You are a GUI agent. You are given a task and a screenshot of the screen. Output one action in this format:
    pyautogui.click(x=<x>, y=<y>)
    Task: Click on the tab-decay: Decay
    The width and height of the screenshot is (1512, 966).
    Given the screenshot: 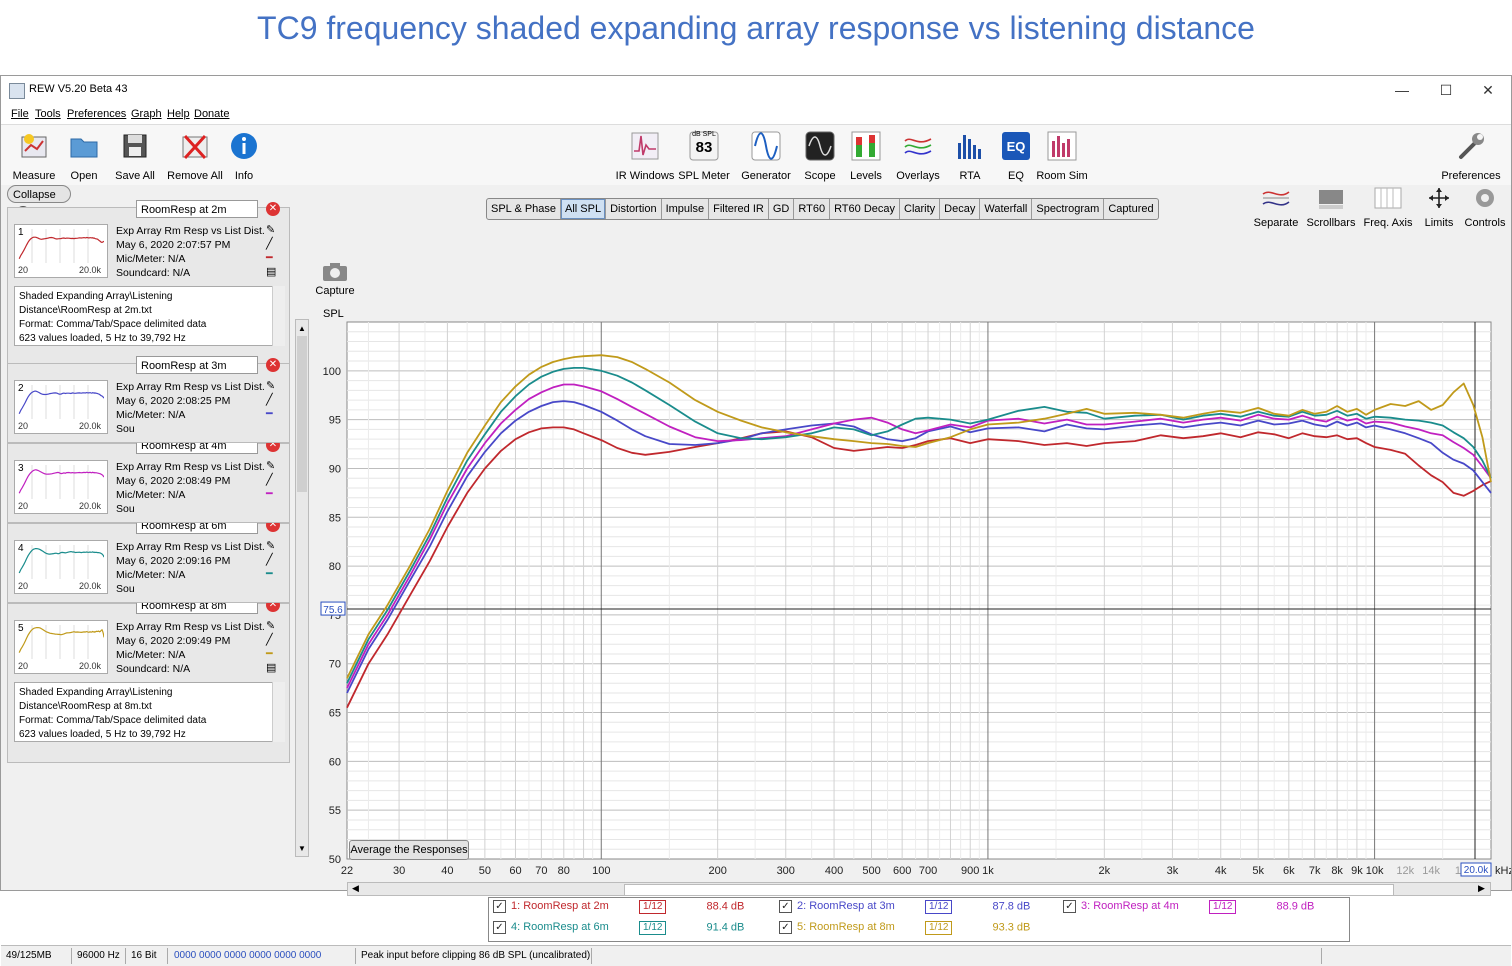 What is the action you would take?
    pyautogui.click(x=960, y=209)
    